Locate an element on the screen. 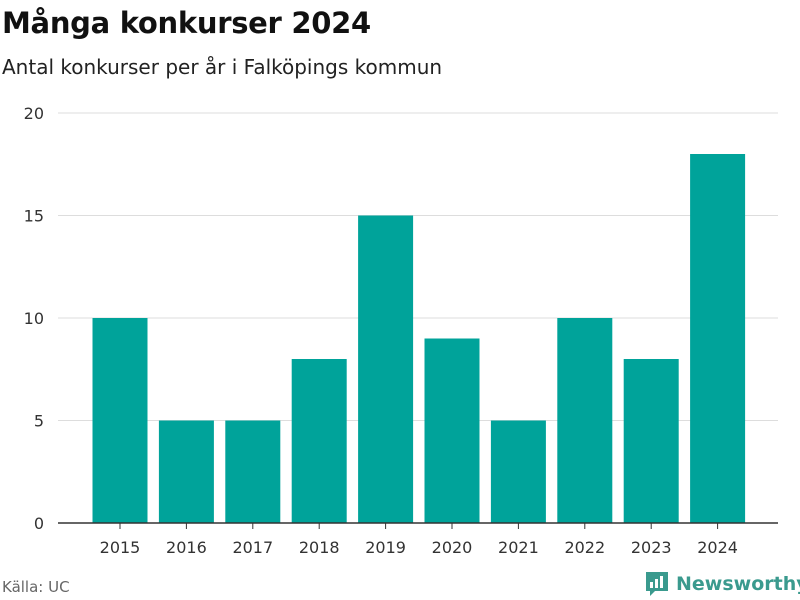  chart-title: Många konkurser 2024 is located at coordinates (186, 23).